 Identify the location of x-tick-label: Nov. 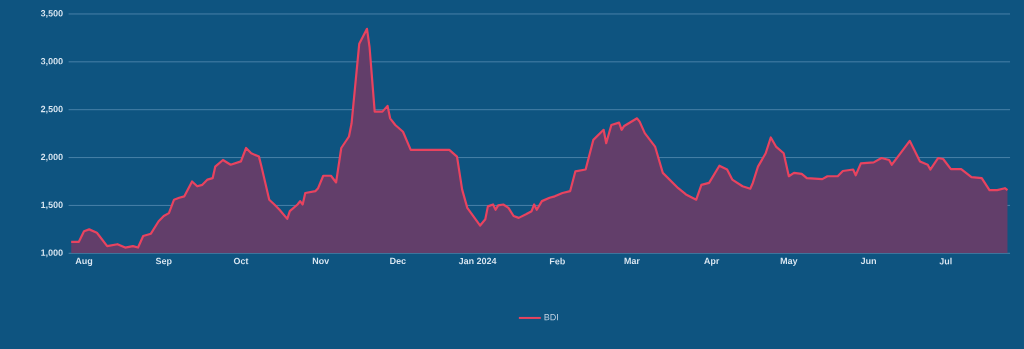
(321, 261).